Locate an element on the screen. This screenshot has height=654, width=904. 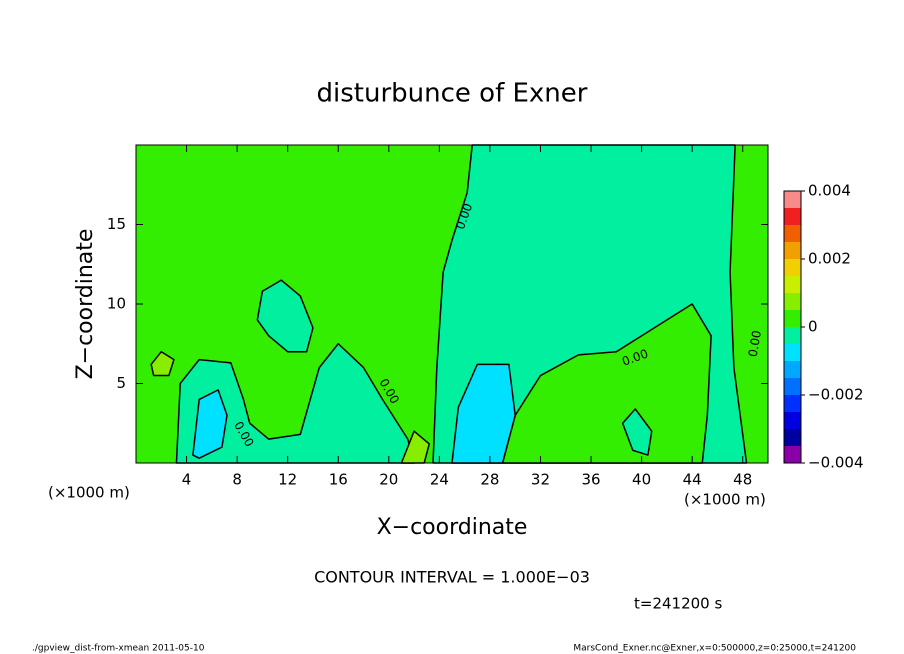
footer-left: ./gpview_dist-from-xmean 2011-05-10 is located at coordinates (118, 649).